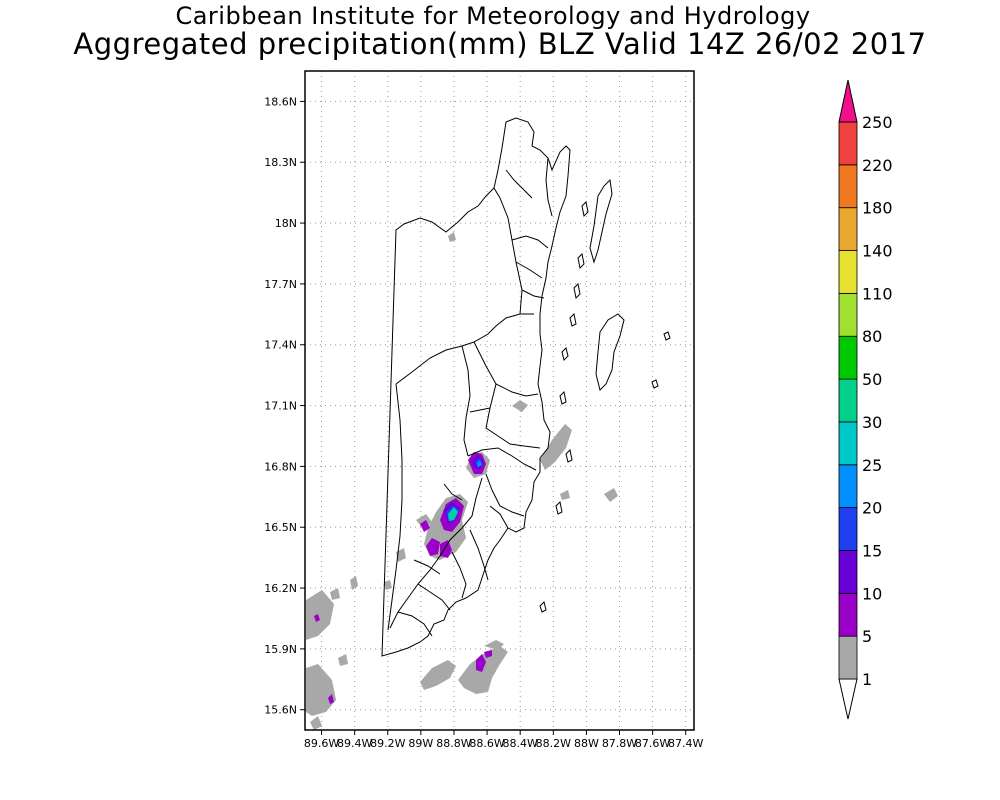 The width and height of the screenshot is (1000, 800). What do you see at coordinates (387, 743) in the screenshot?
I see `lon-tick-label: 89.2W` at bounding box center [387, 743].